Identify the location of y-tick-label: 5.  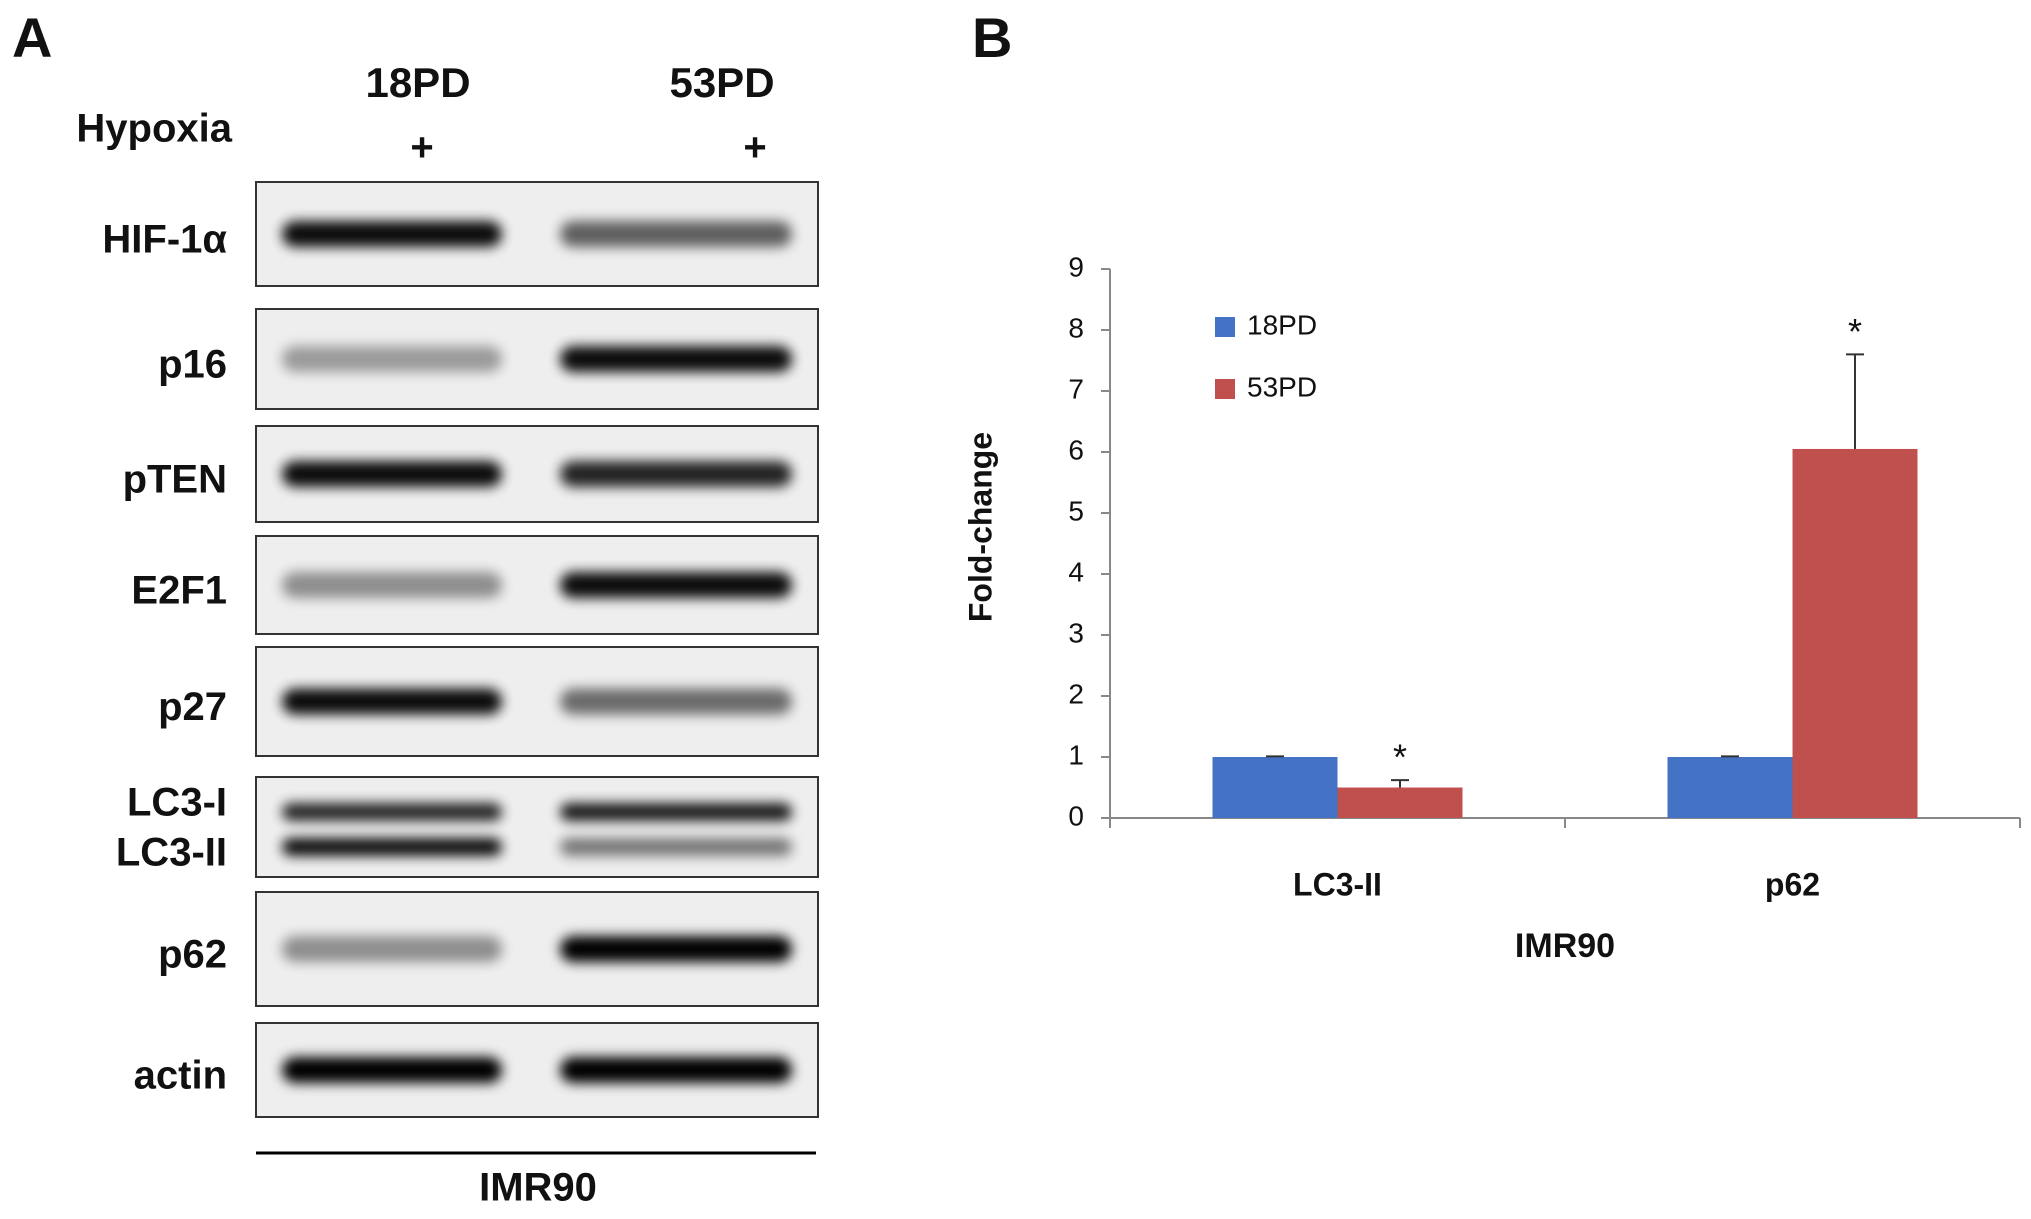
(1076, 510).